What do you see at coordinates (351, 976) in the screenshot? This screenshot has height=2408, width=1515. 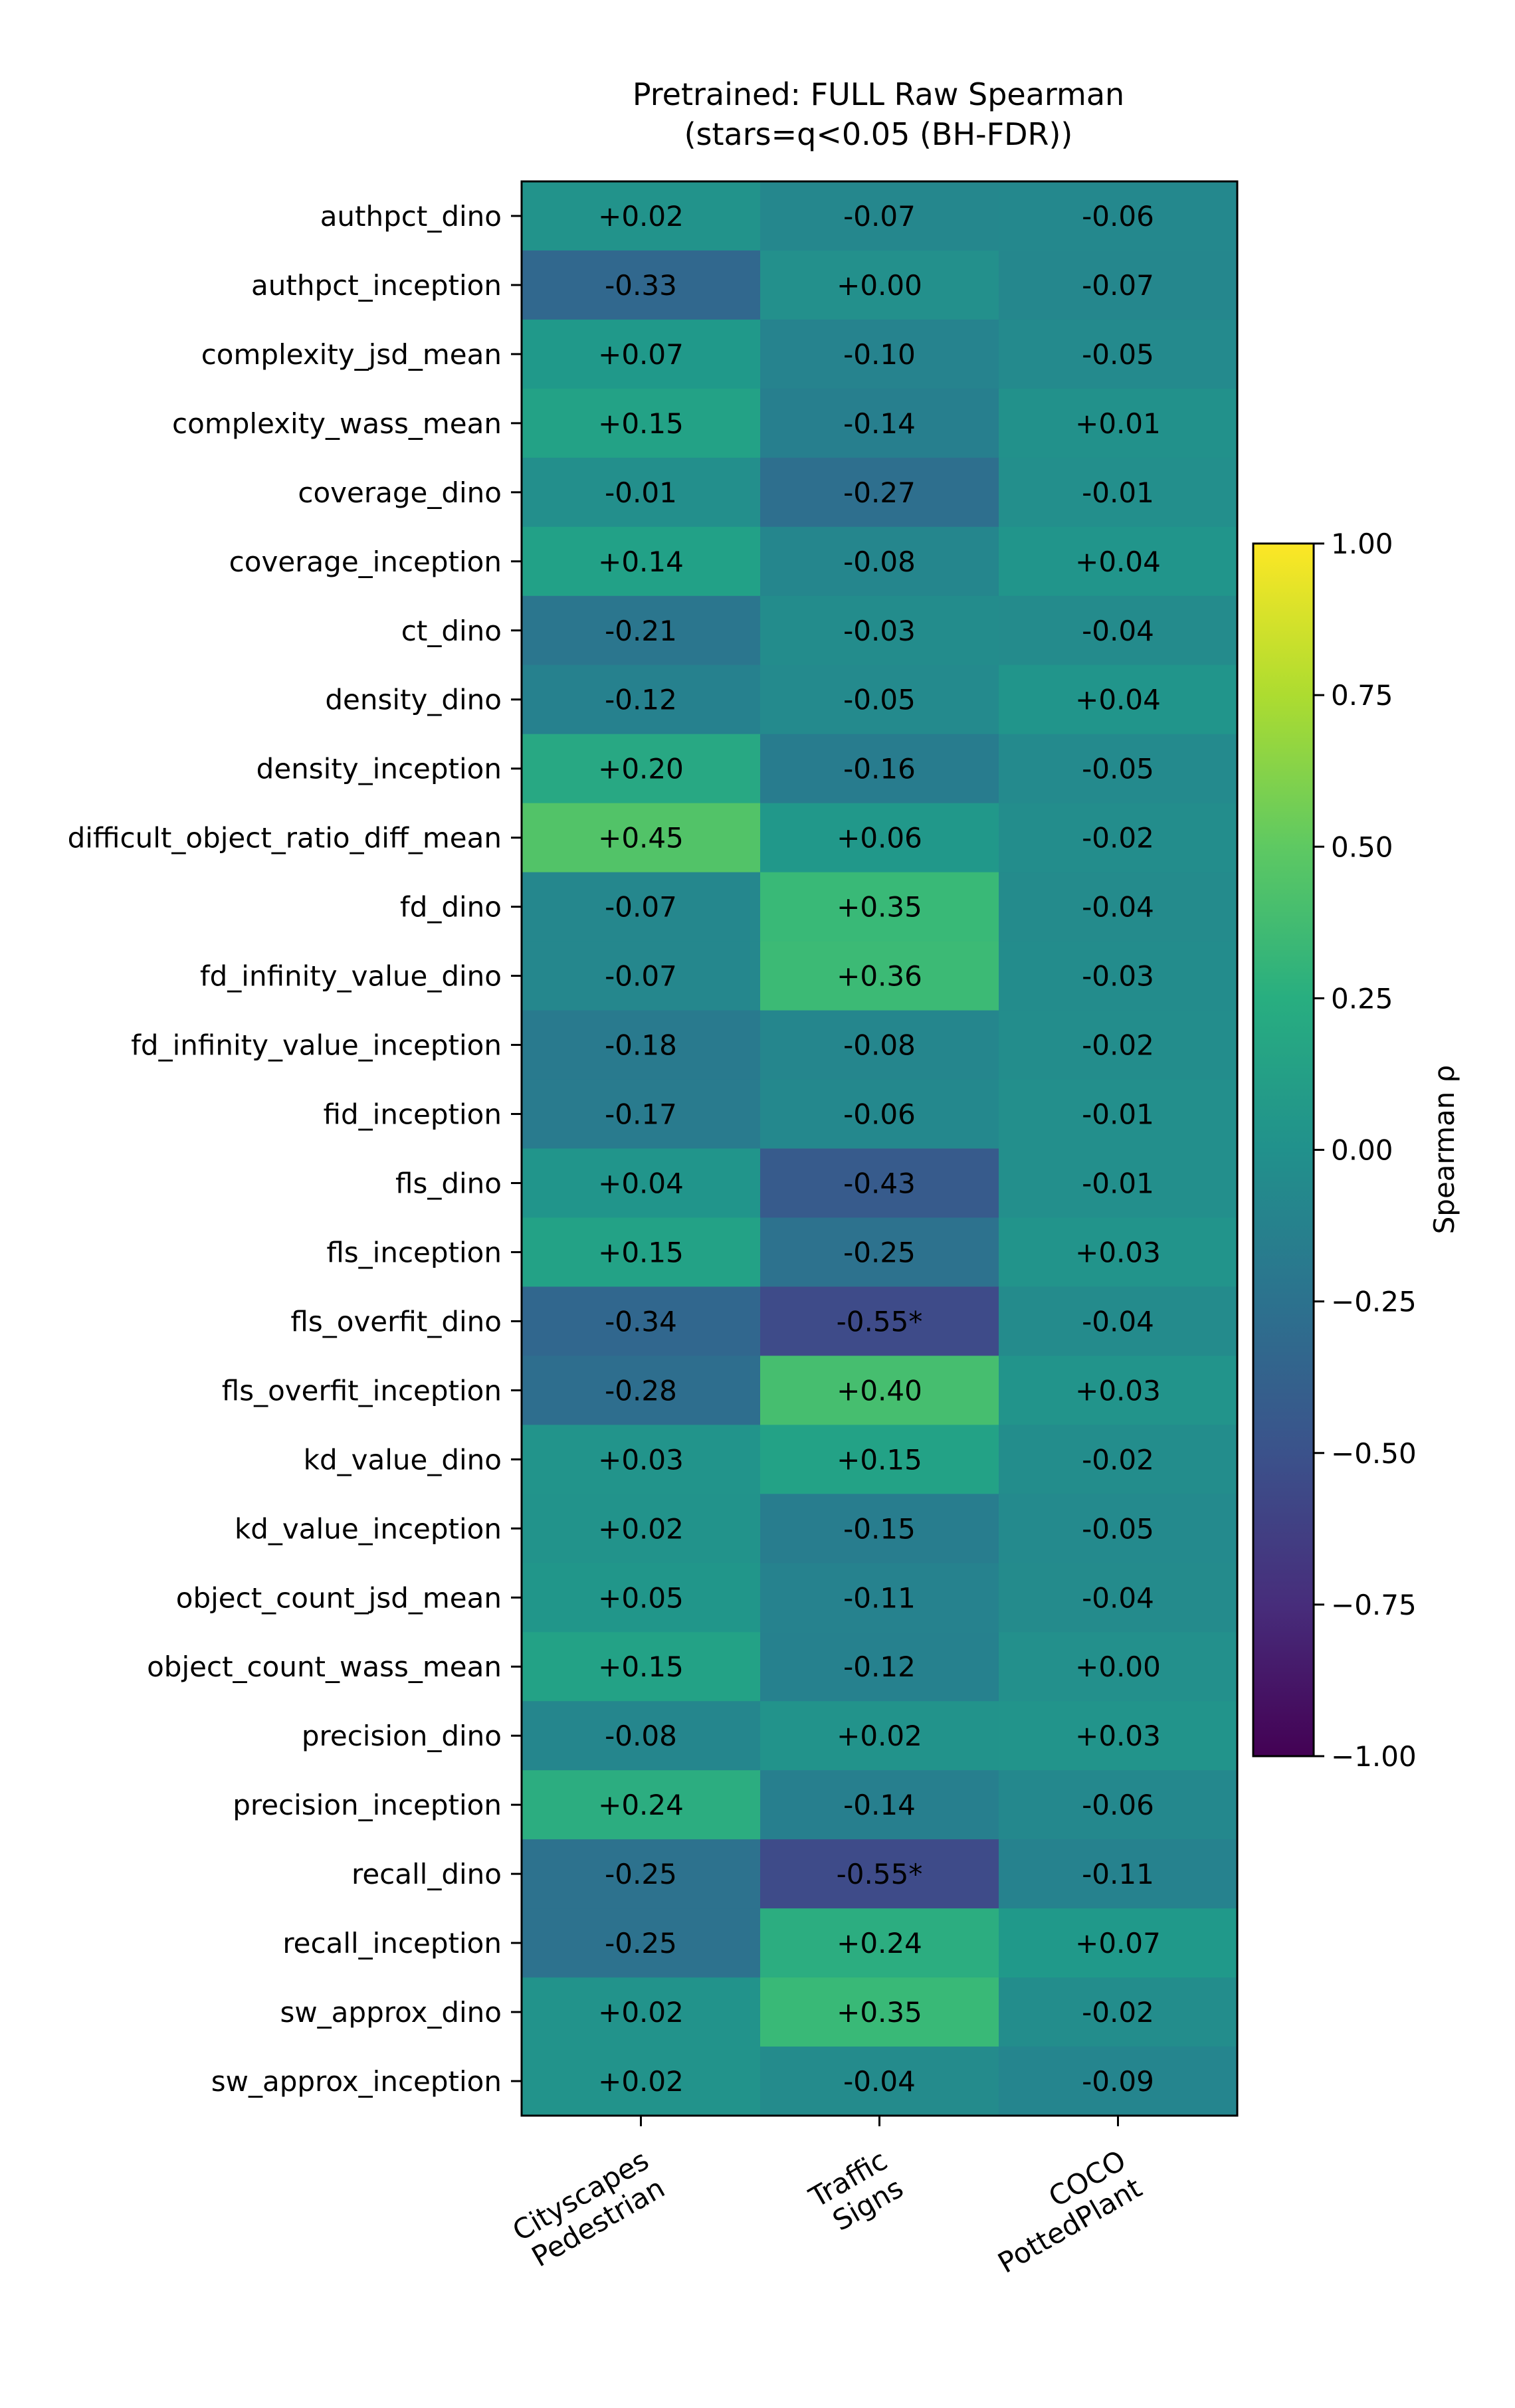 I see `row-label: fd_infinity_value_dino` at bounding box center [351, 976].